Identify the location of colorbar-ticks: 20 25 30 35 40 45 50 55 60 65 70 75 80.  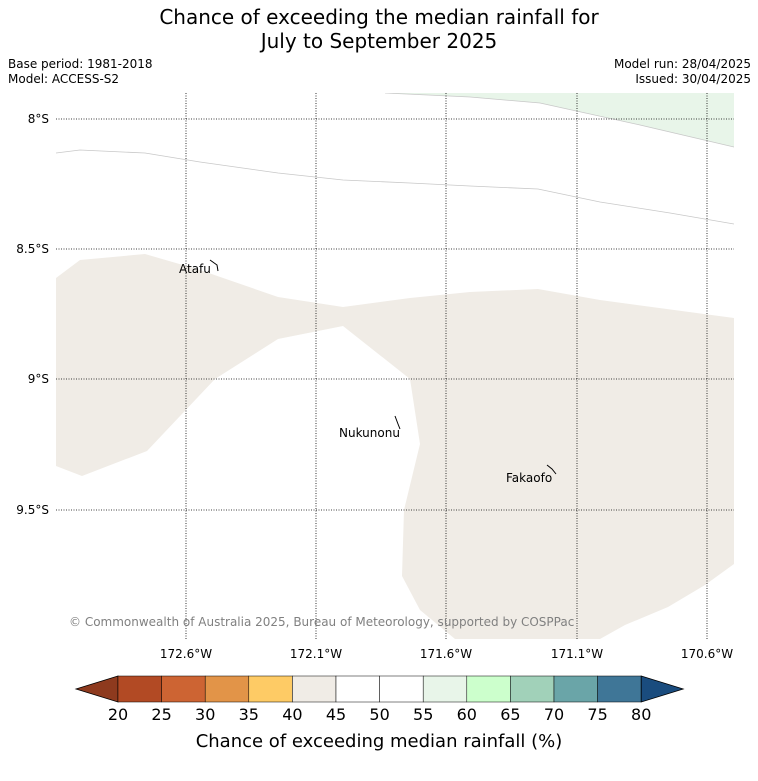
(380, 714).